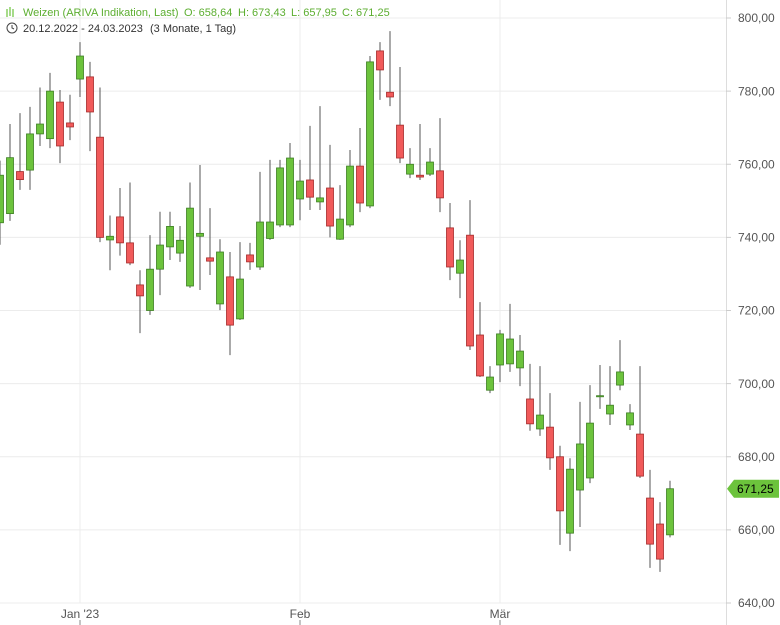 The width and height of the screenshot is (780, 625). Describe the element at coordinates (193, 29) in the screenshot. I see `period: (3 Monate, 1 Tag)` at that location.